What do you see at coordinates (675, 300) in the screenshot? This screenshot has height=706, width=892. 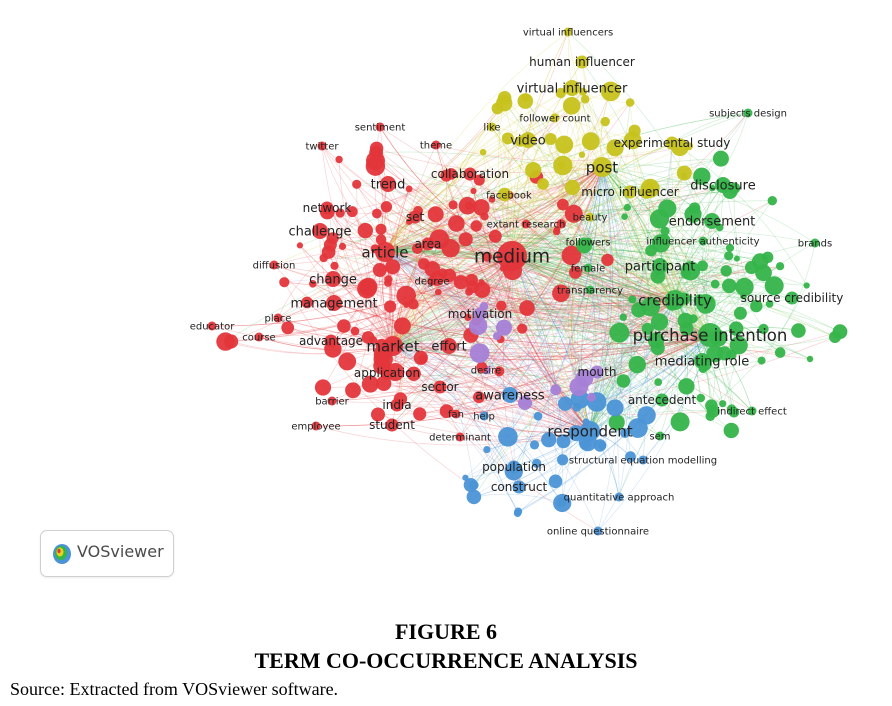 I see `term-label: credibility` at bounding box center [675, 300].